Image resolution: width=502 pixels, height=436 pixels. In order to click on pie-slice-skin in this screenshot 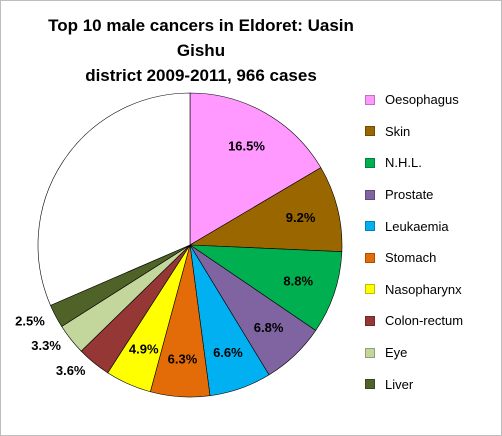, I will do `click(265, 209)`.